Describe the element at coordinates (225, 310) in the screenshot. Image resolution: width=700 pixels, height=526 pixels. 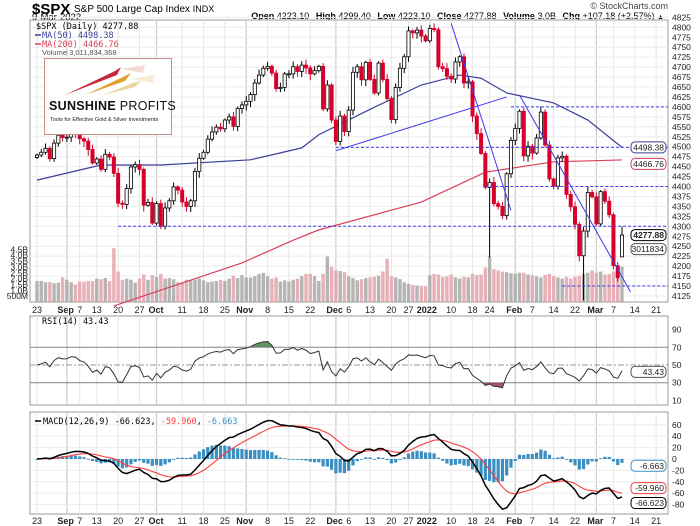
I see `x-tick-label: 25` at that location.